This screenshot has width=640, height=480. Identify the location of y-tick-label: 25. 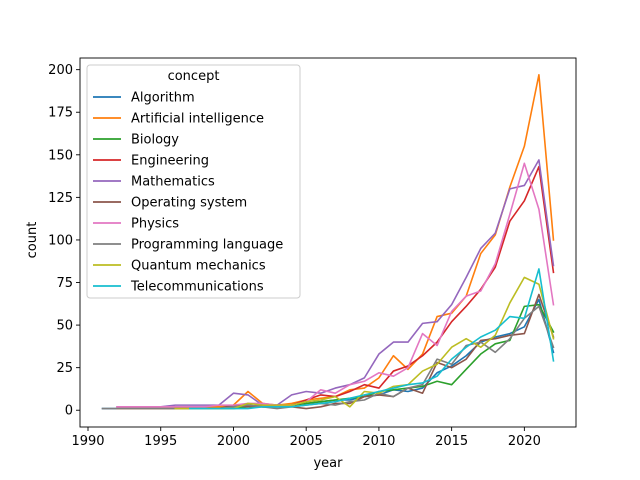
(64, 368).